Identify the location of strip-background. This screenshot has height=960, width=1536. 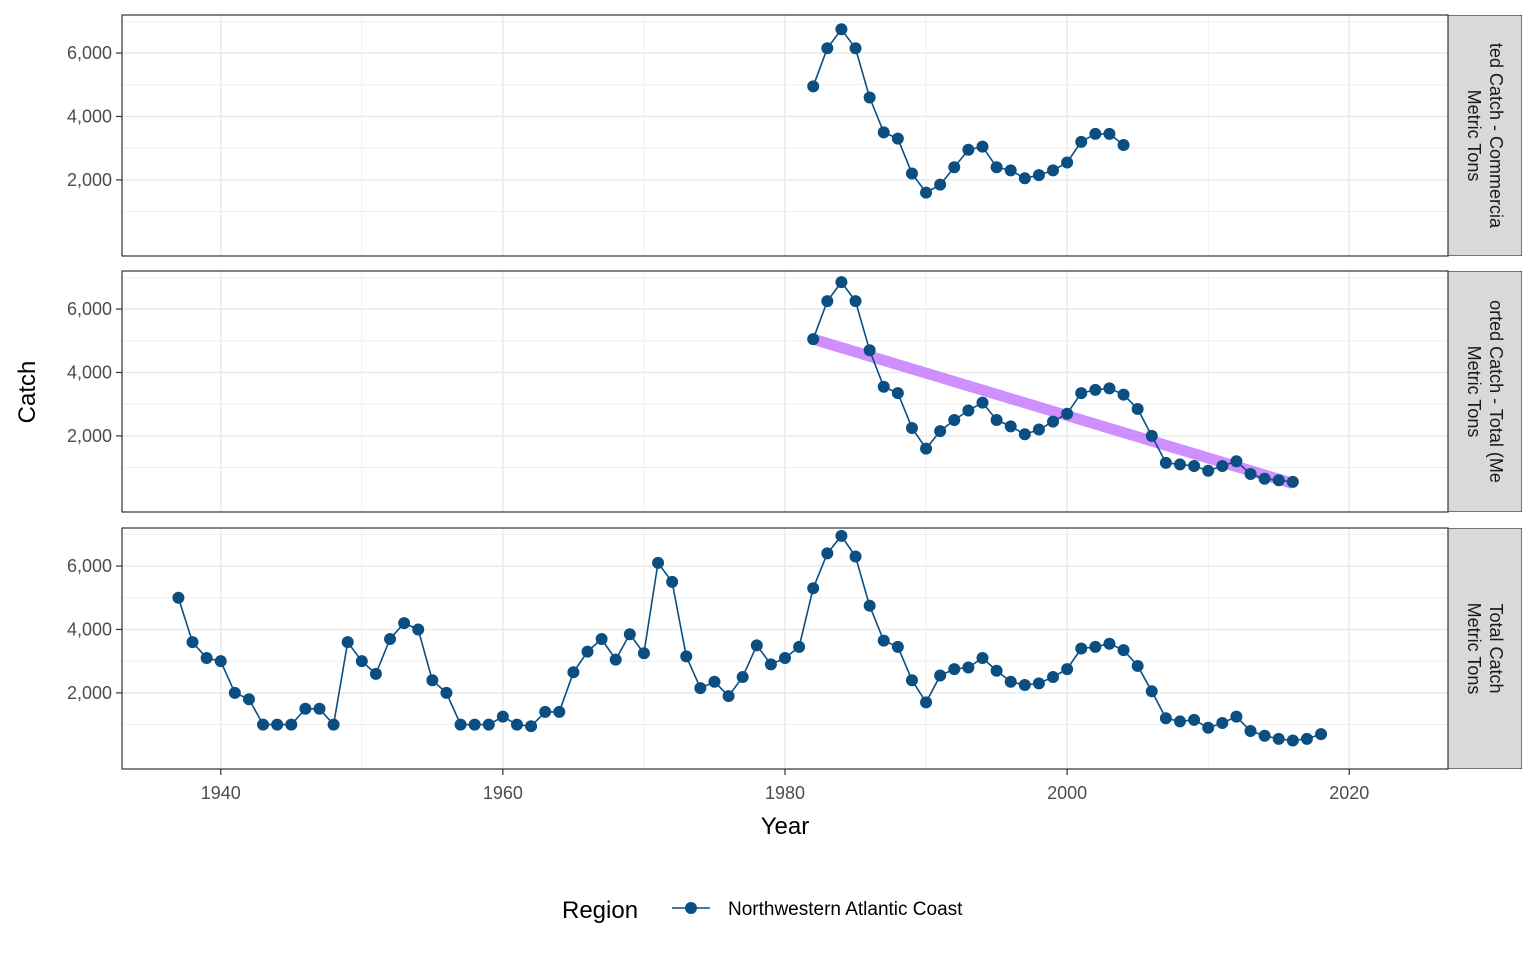
(1485, 135).